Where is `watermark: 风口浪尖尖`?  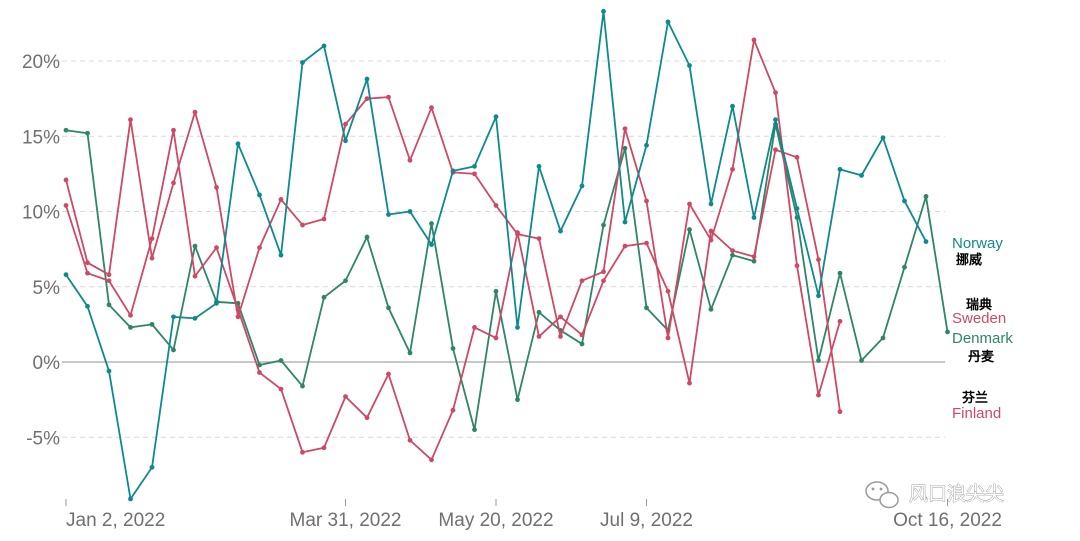 watermark: 风口浪尖尖 is located at coordinates (934, 495).